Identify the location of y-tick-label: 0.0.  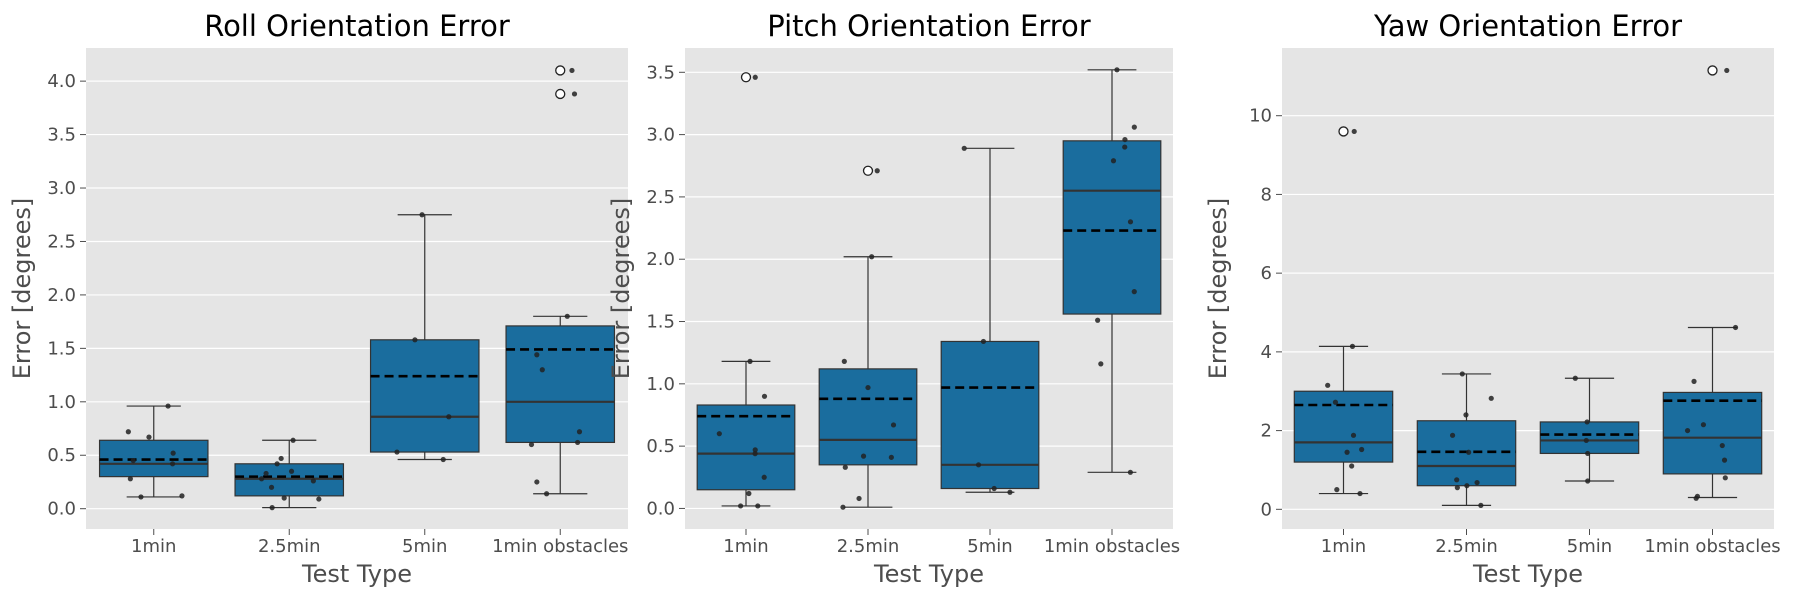
(61, 509).